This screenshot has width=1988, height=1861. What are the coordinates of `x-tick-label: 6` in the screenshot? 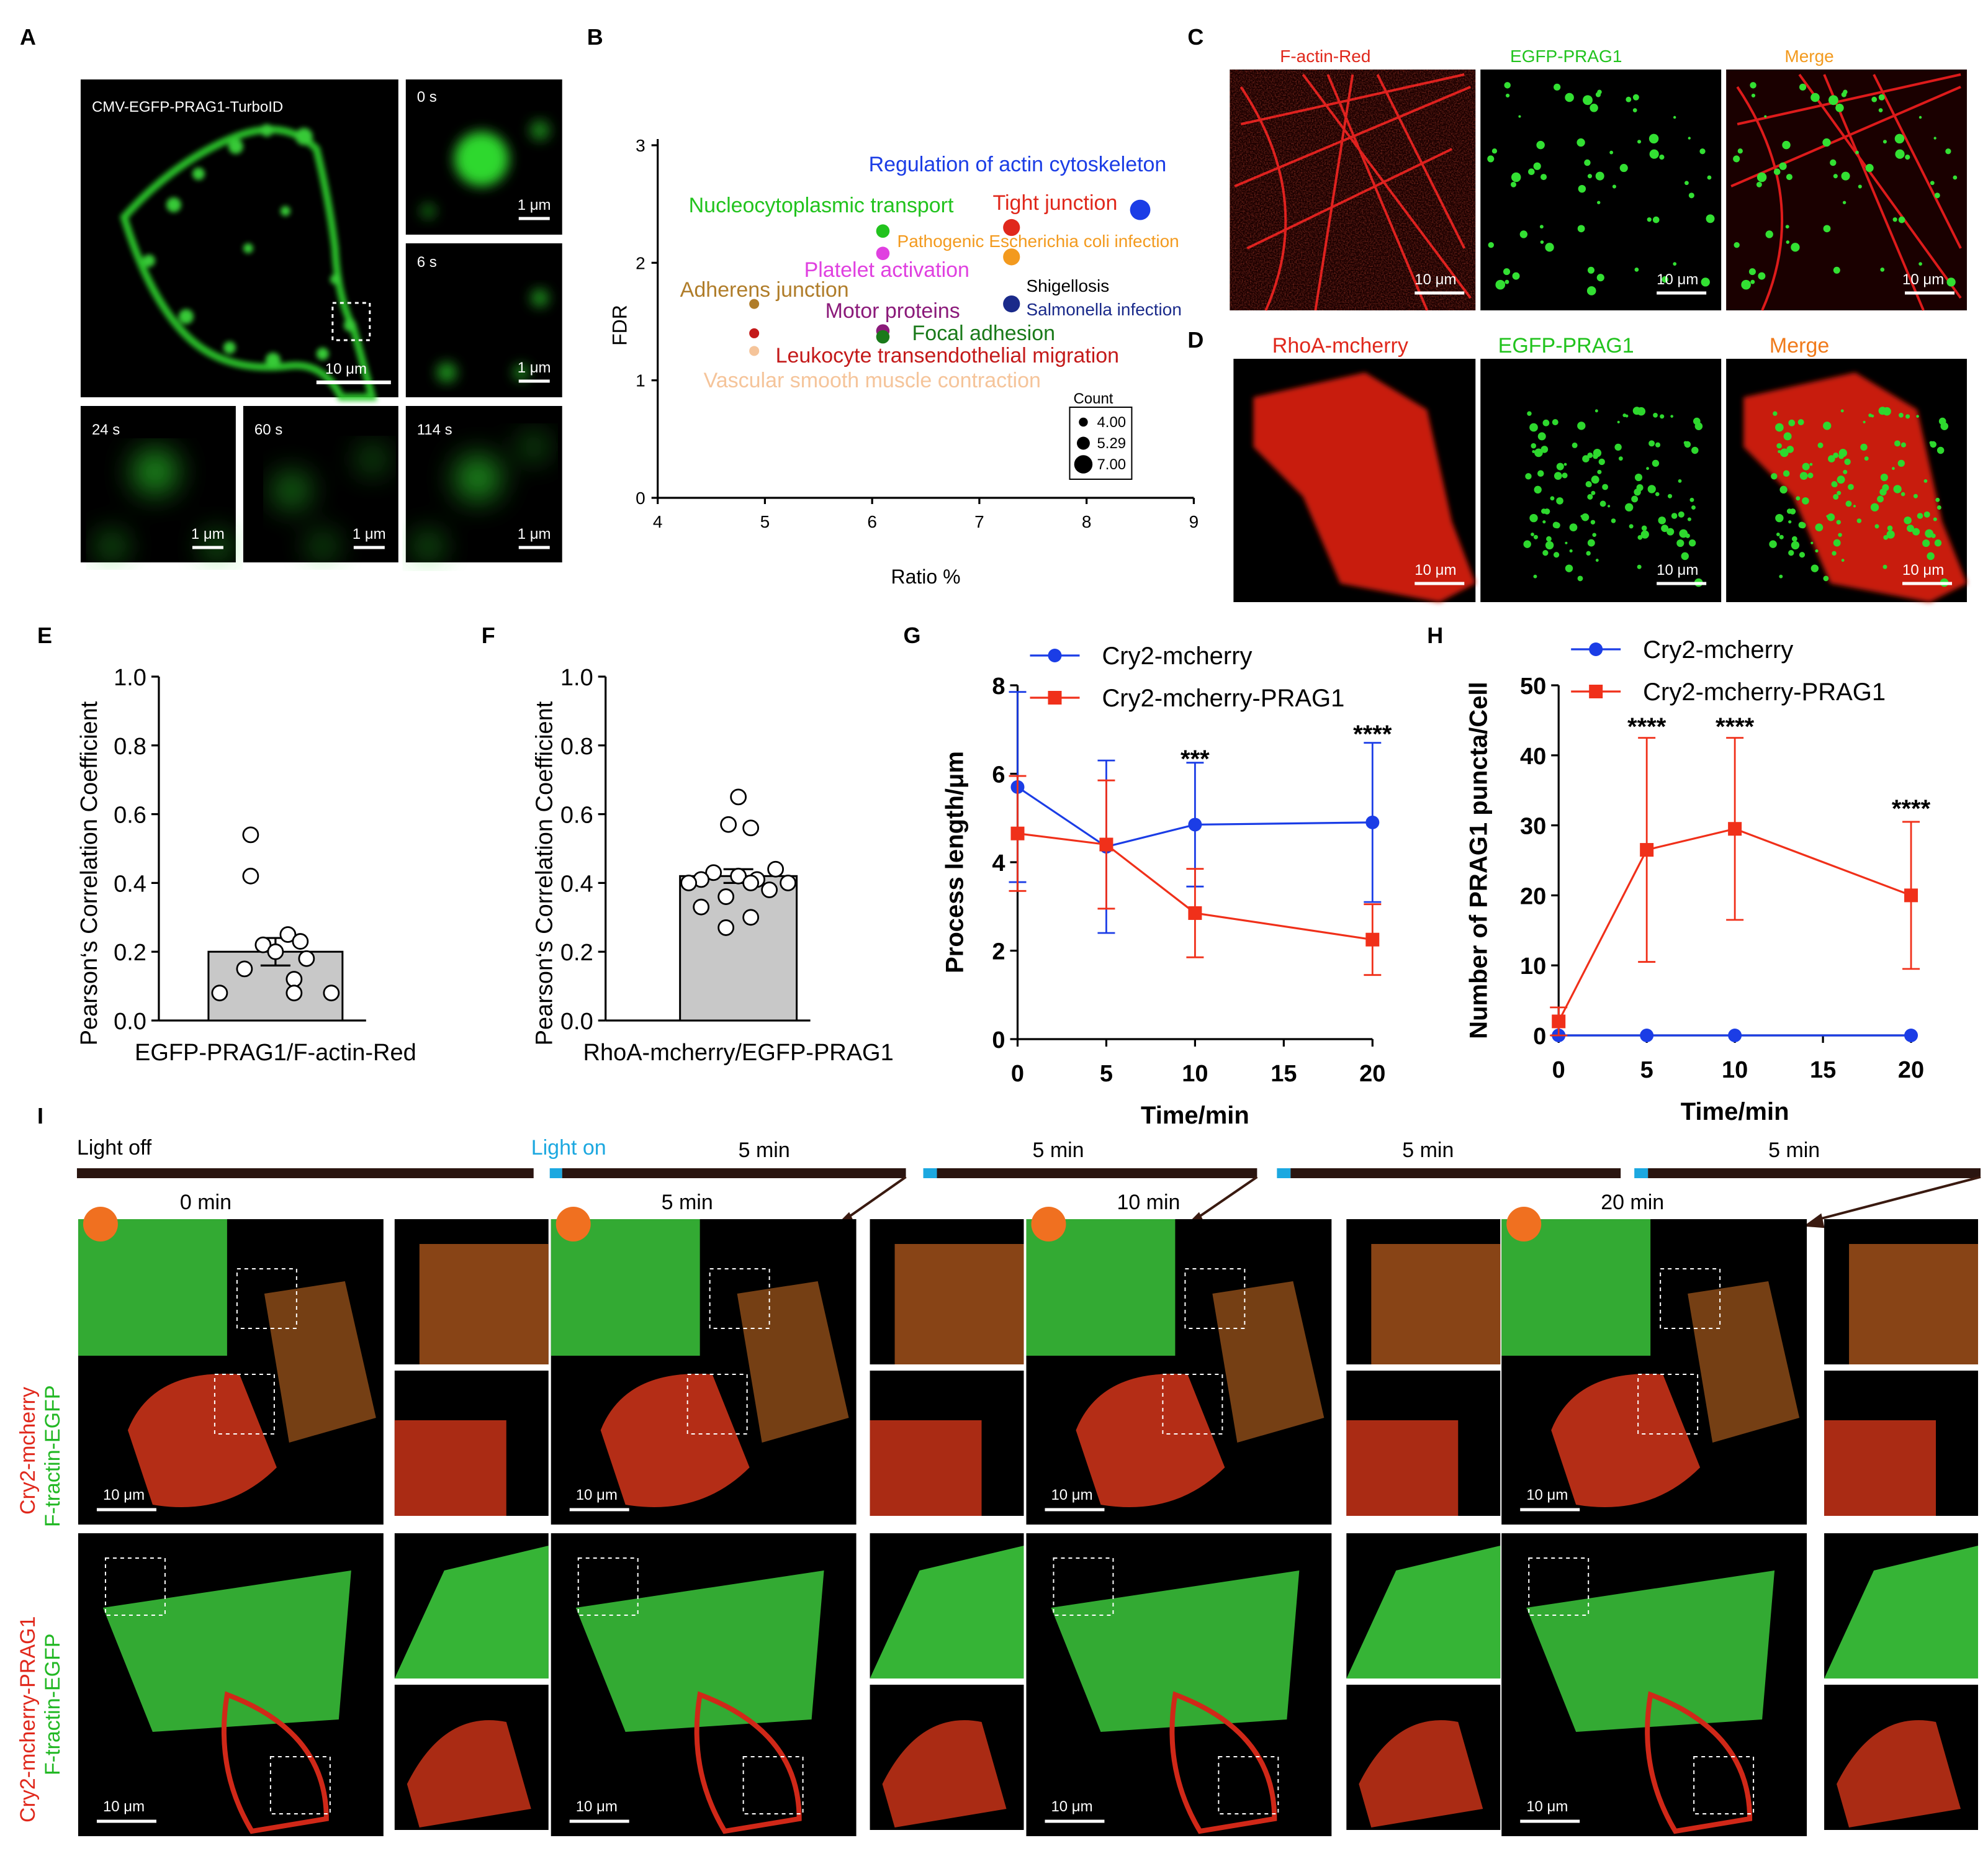 It's located at (872, 521).